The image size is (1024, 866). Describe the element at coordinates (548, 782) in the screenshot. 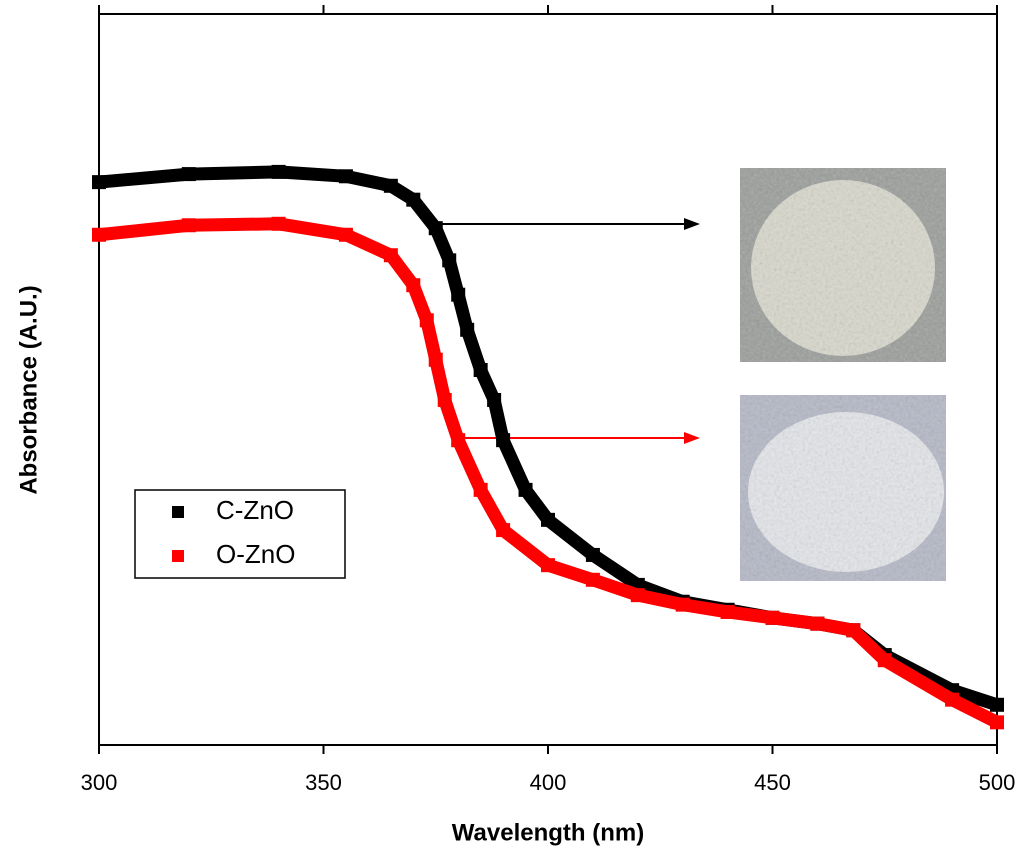

I see `x-tick-label: 400` at that location.